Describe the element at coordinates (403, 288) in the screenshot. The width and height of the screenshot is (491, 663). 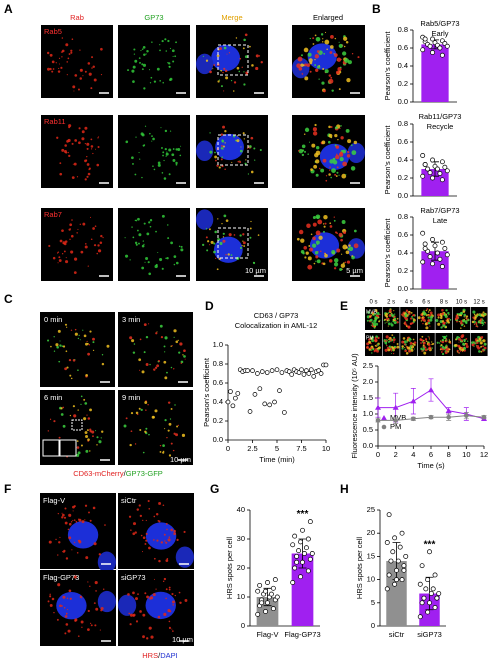
I see `y-tick-label: 0.0` at that location.